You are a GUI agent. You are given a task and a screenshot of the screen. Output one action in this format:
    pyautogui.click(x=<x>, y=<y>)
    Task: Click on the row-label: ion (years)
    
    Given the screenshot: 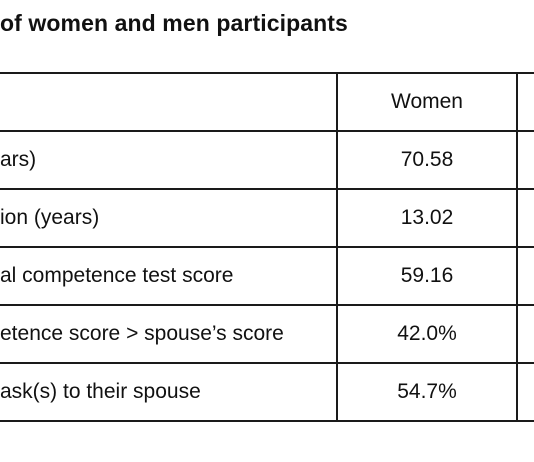 What is the action you would take?
    pyautogui.click(x=50, y=217)
    